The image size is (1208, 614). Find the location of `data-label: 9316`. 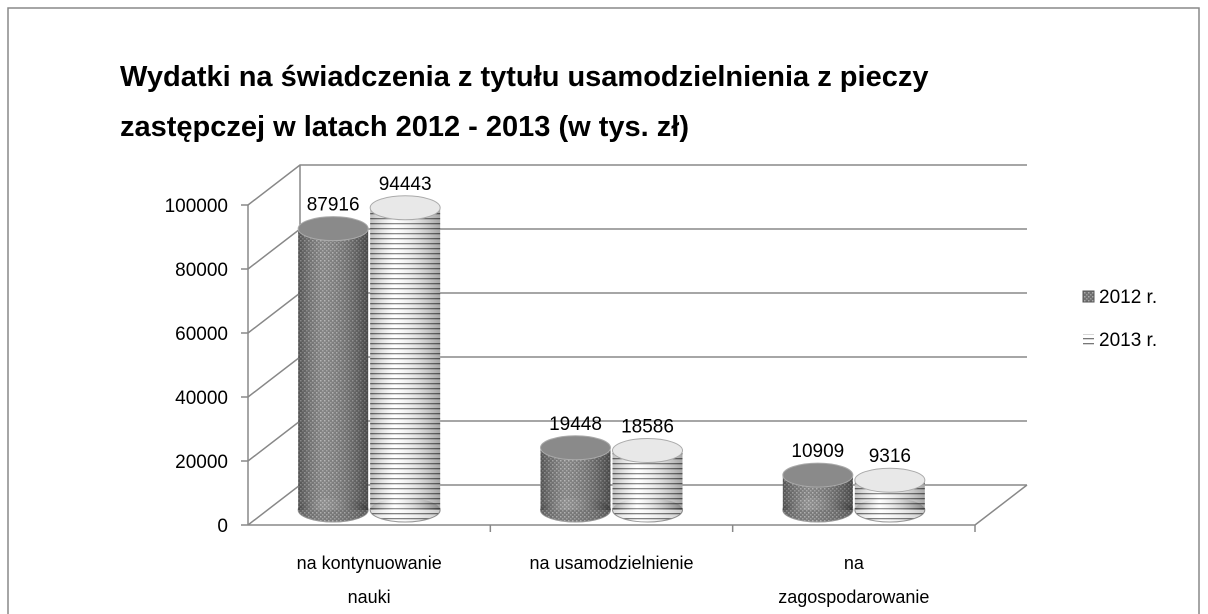

data-label: 9316 is located at coordinates (890, 456).